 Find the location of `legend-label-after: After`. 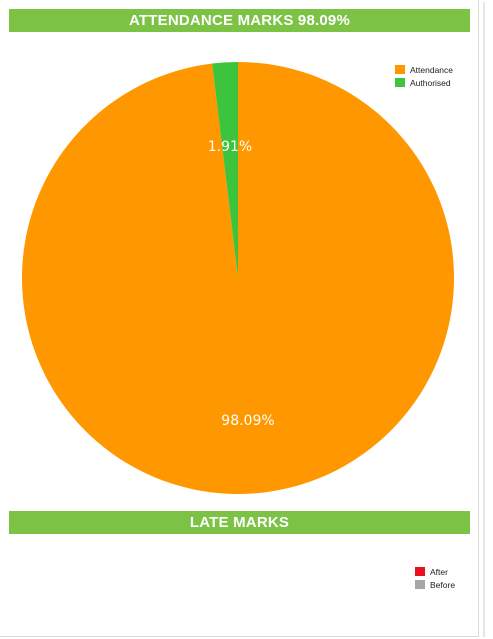

legend-label-after: After is located at coordinates (439, 571).